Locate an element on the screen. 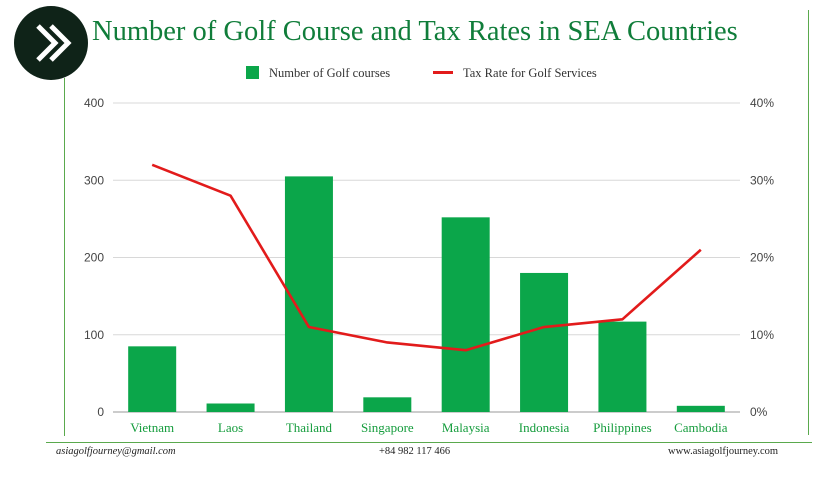 This screenshot has width=831, height=481. footer-email: asiagolfjourney@gmail.com is located at coordinates (116, 451).